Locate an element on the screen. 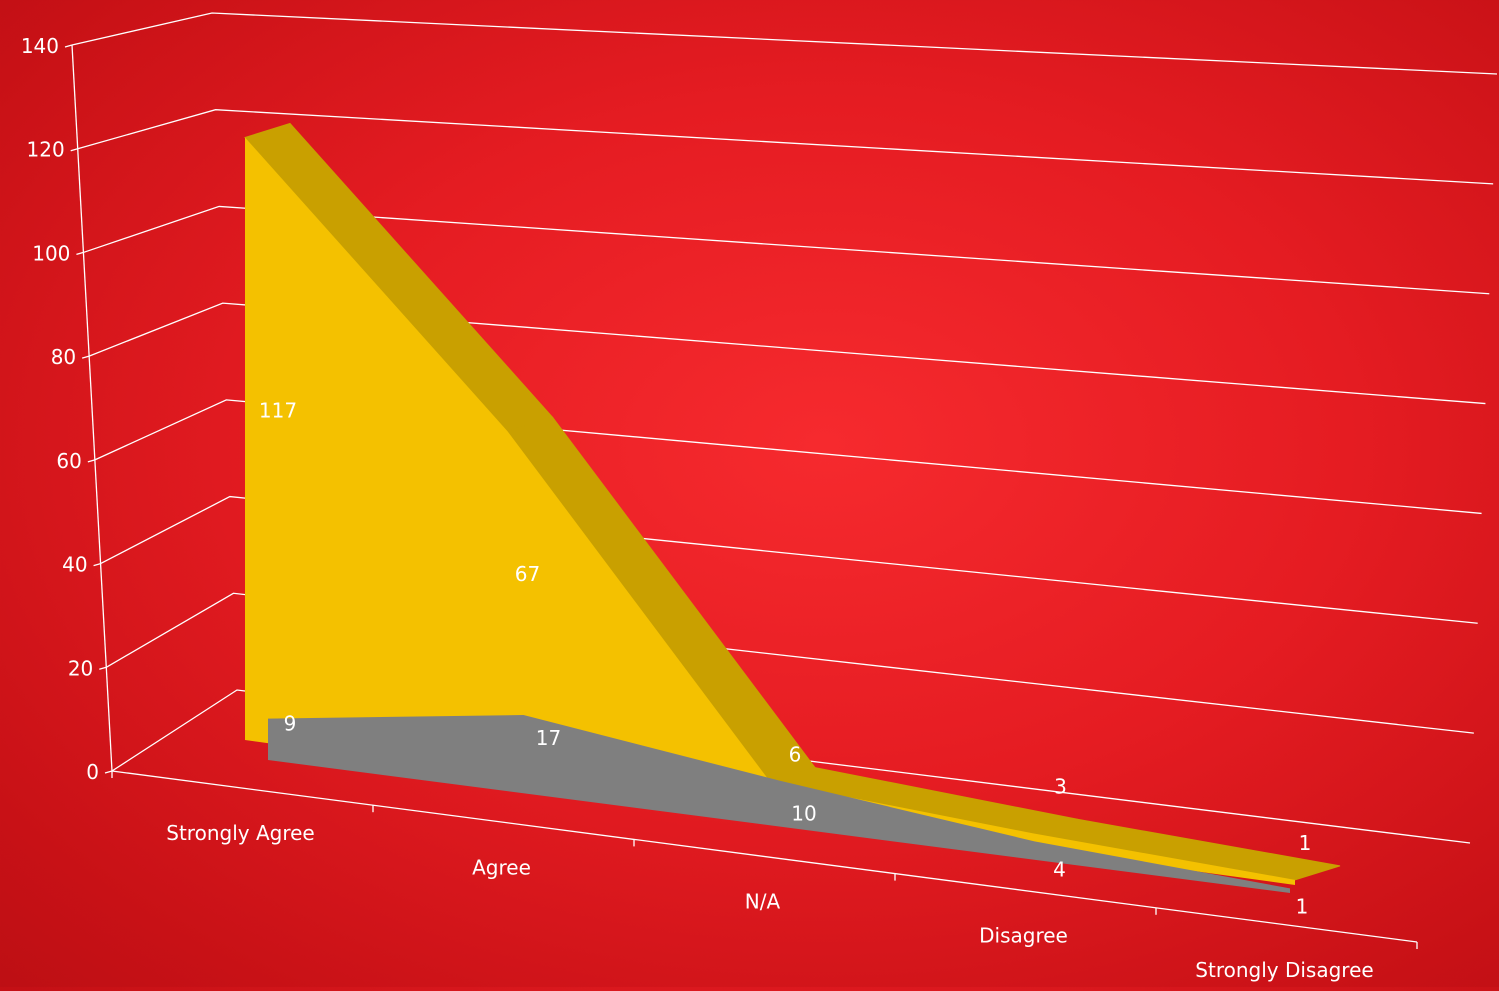 The width and height of the screenshot is (1499, 991). y-tick-label: 40 is located at coordinates (74, 565).